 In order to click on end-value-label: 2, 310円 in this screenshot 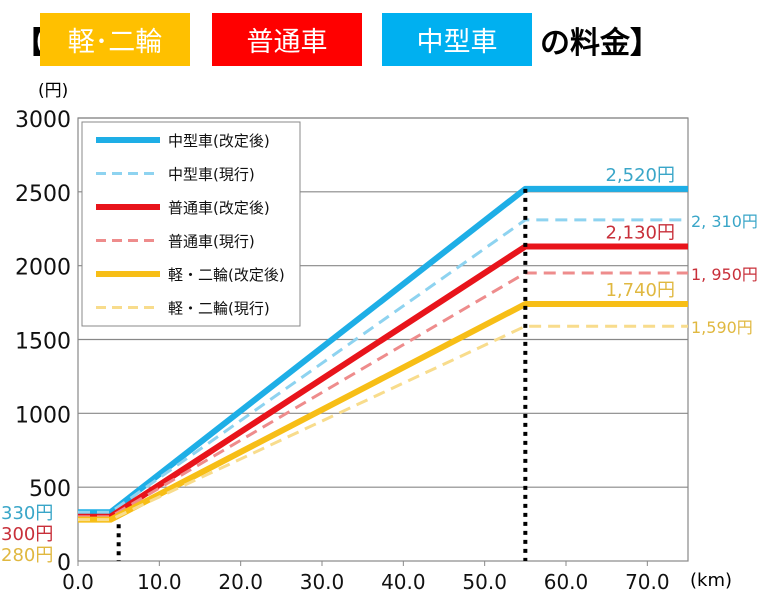, I will do `click(724, 221)`.